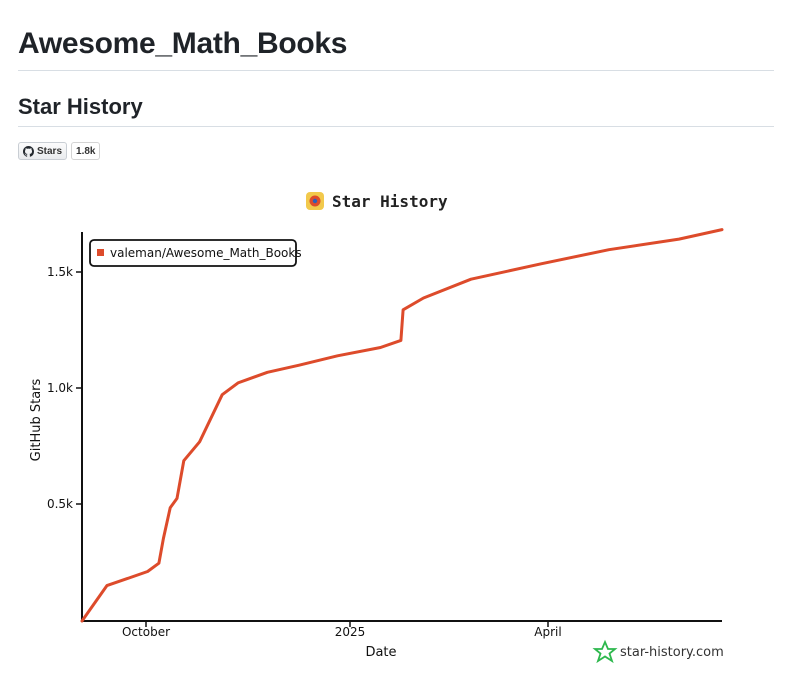 The width and height of the screenshot is (800, 681). I want to click on chart-legend: valeman/Awesome_Math_Books, so click(195, 253).